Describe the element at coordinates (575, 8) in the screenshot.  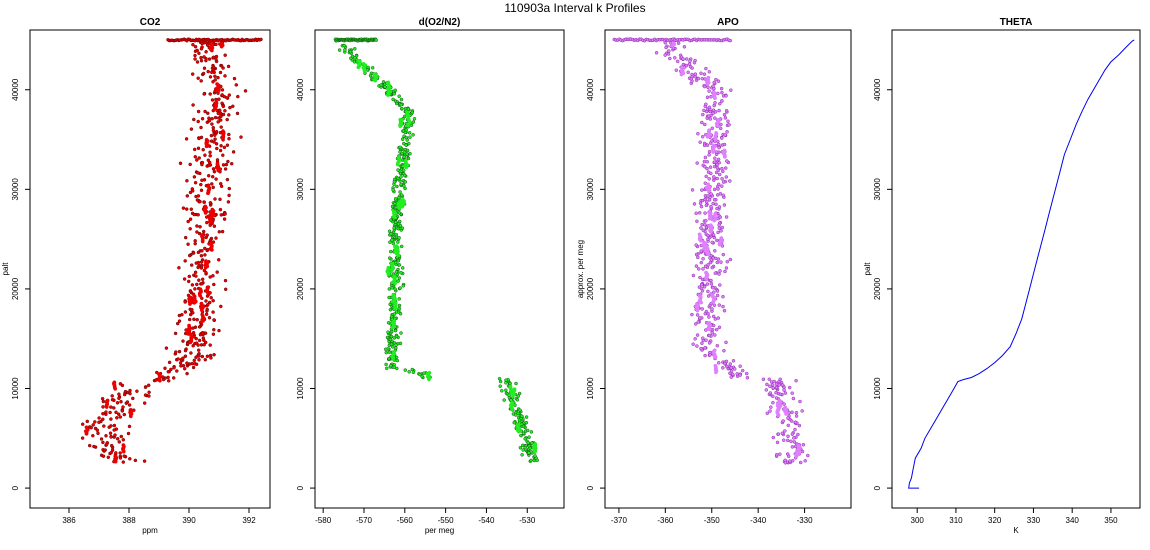
I see `figure-title: 110903a Interval k Profiles` at that location.